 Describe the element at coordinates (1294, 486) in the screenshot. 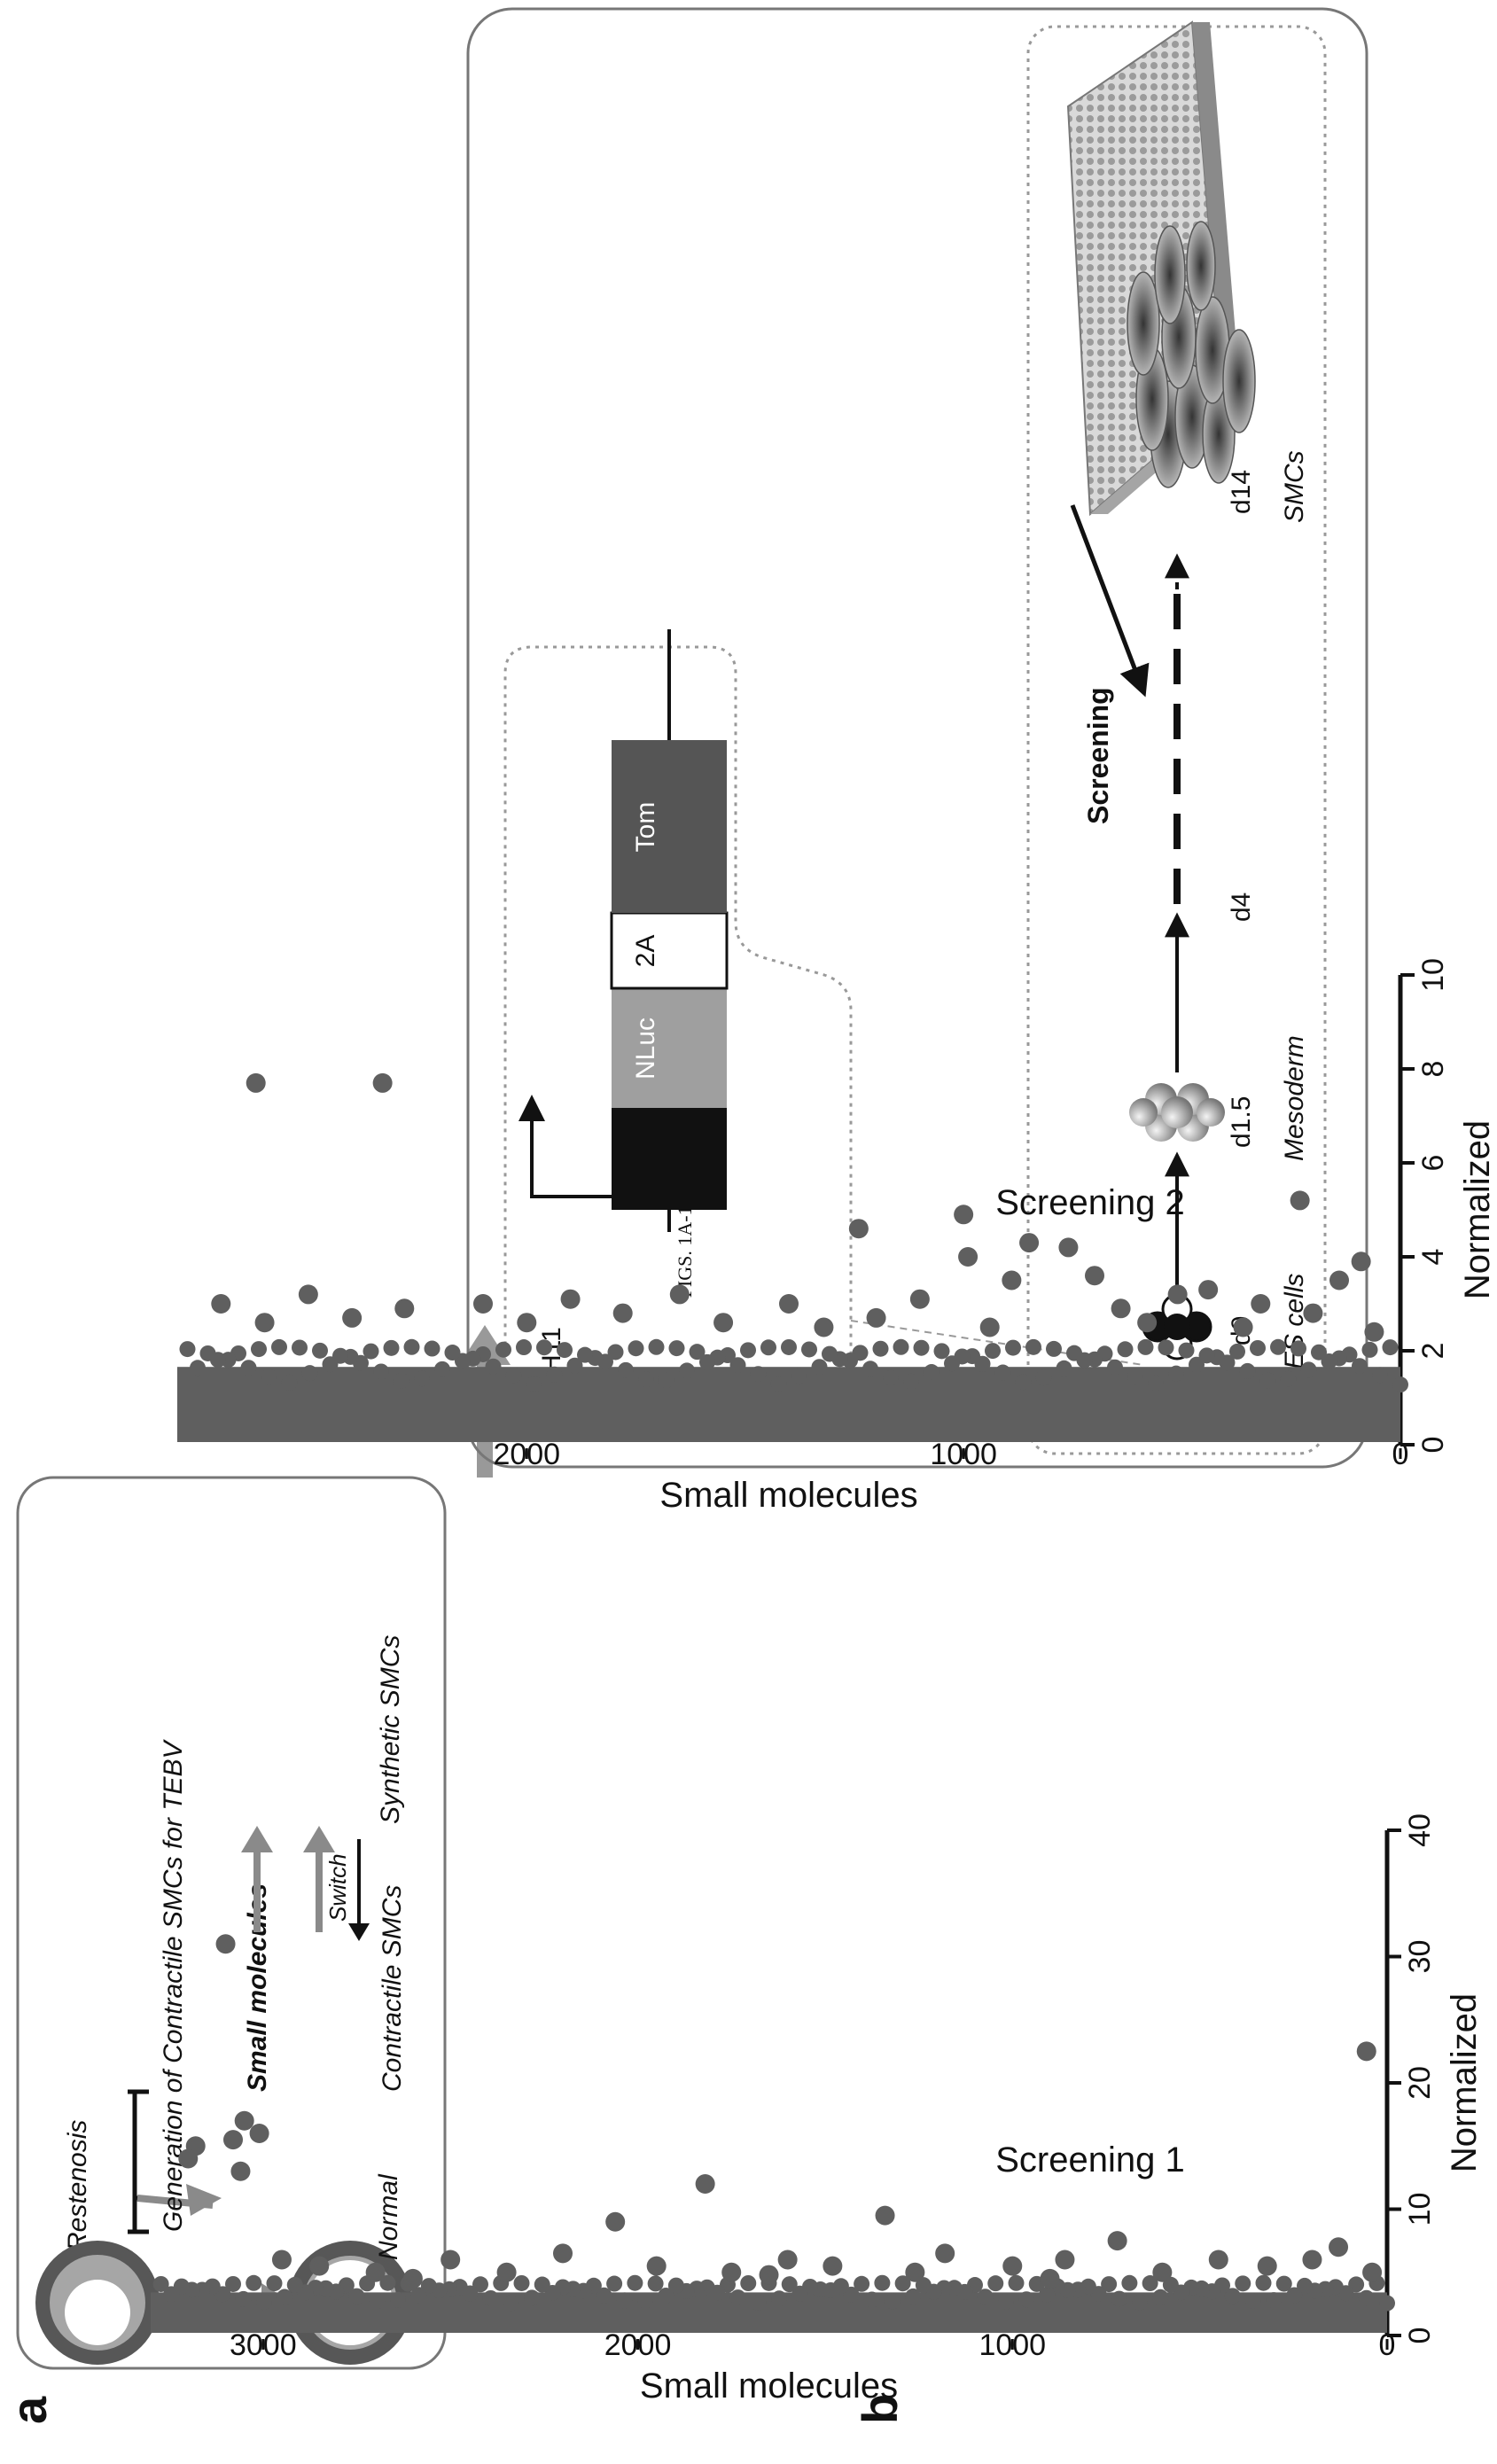

I see `stage-name: SMCs` at that location.